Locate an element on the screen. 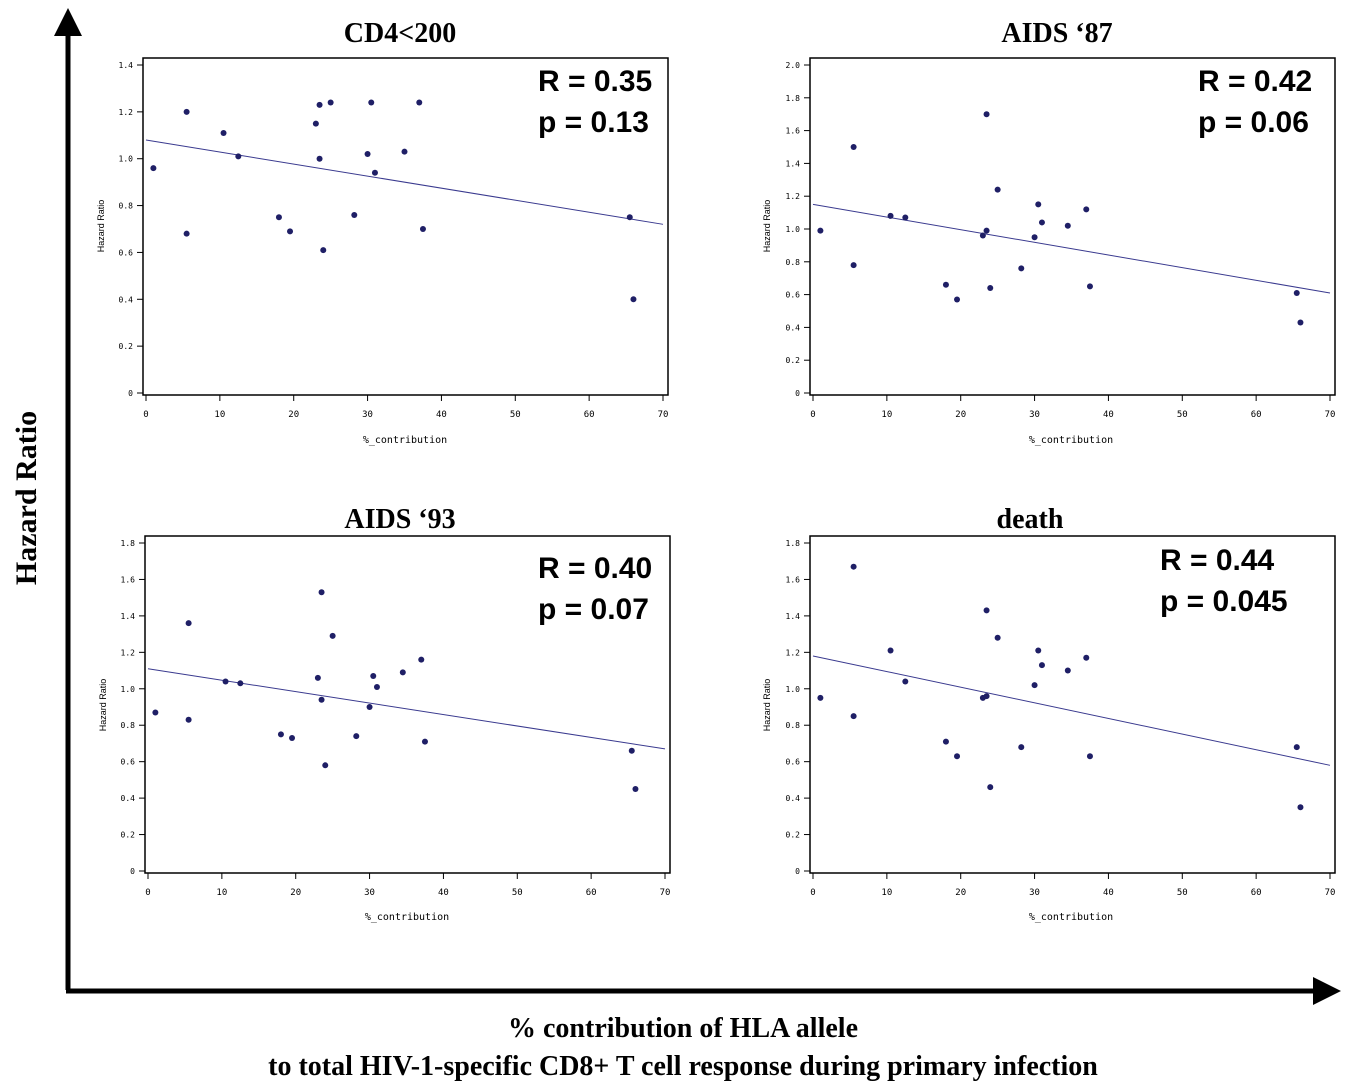 The width and height of the screenshot is (1345, 1084). stat-r: R = 0.44 is located at coordinates (1217, 560).